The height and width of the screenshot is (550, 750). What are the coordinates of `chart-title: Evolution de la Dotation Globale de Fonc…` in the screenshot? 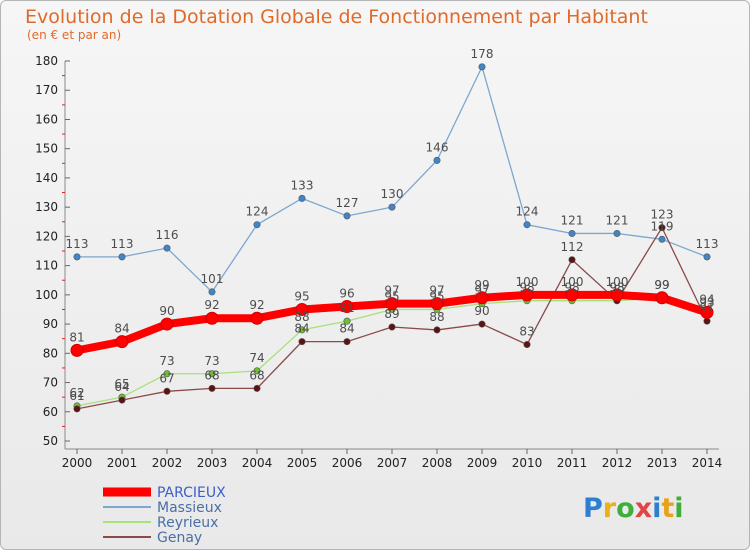 It's located at (336, 17).